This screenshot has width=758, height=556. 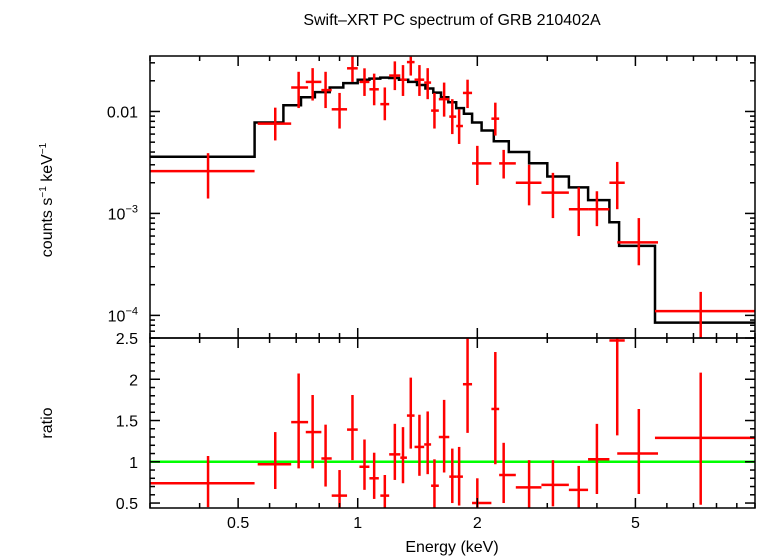 What do you see at coordinates (127, 339) in the screenshot?
I see `y-tick-label: 2.5` at bounding box center [127, 339].